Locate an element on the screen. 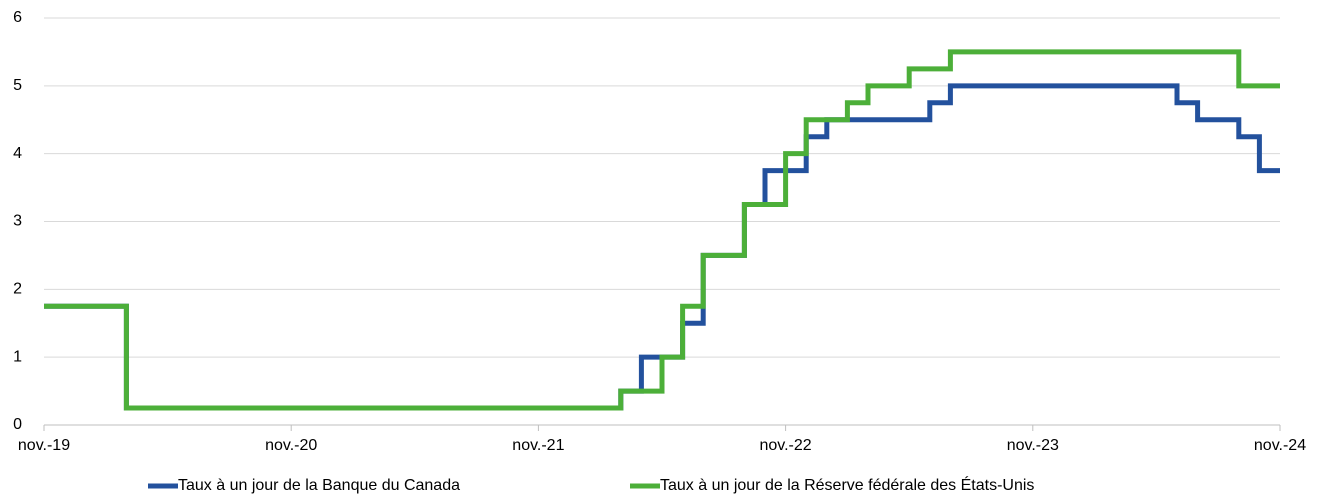  y-tick-label: 3 is located at coordinates (17, 221).